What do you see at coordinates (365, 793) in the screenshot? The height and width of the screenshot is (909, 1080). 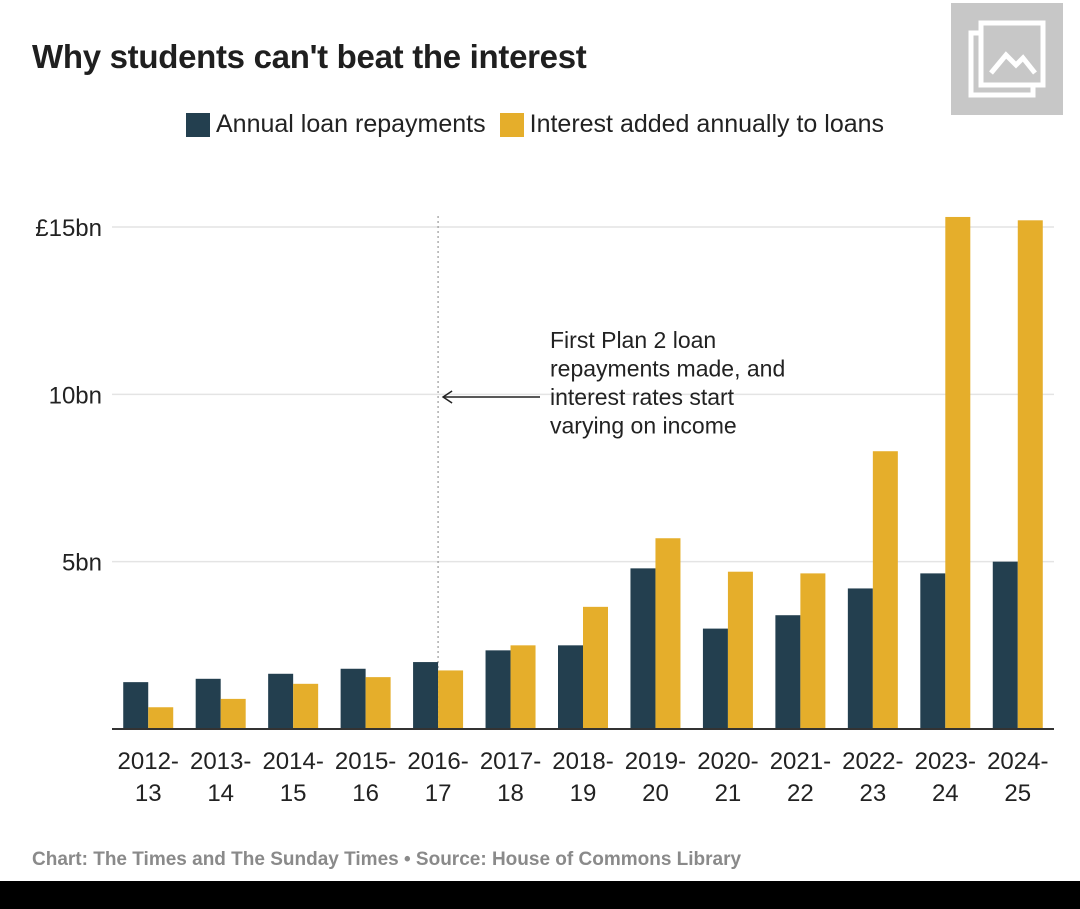 I see `x-tick-label: 16` at bounding box center [365, 793].